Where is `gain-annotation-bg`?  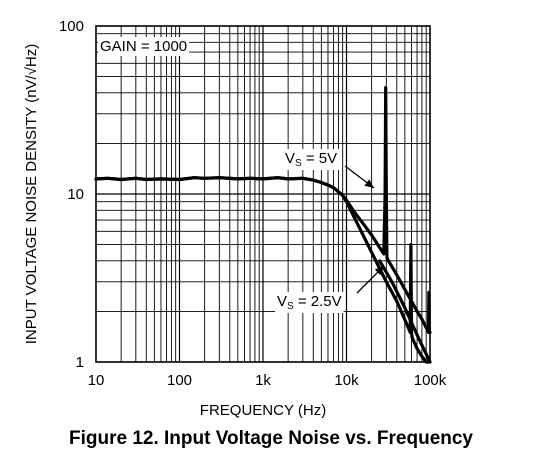 gain-annotation-bg is located at coordinates (144, 46).